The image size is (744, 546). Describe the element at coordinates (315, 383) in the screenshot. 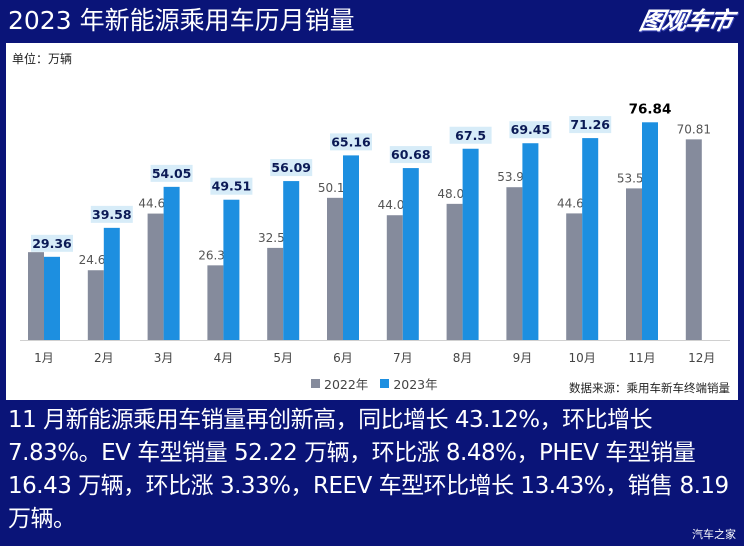

I see `legend-swatch-2022` at that location.